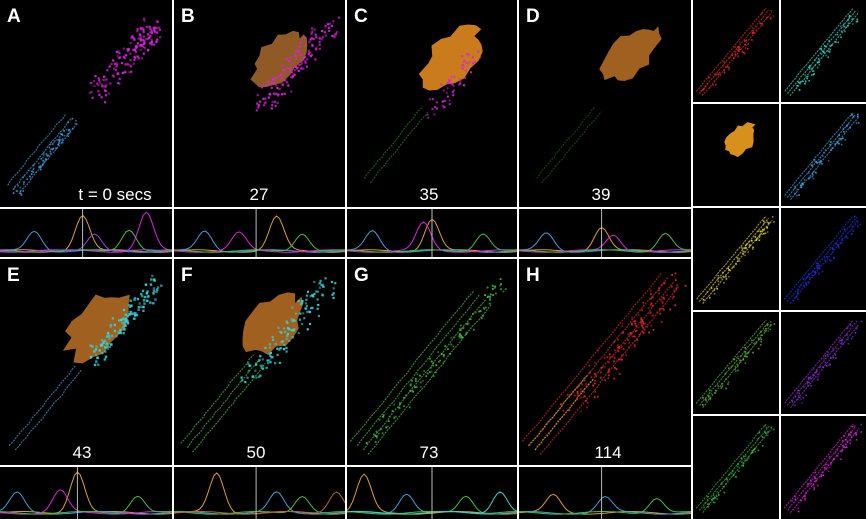 This screenshot has height=519, width=866. I want to click on panel-label: C, so click(361, 16).